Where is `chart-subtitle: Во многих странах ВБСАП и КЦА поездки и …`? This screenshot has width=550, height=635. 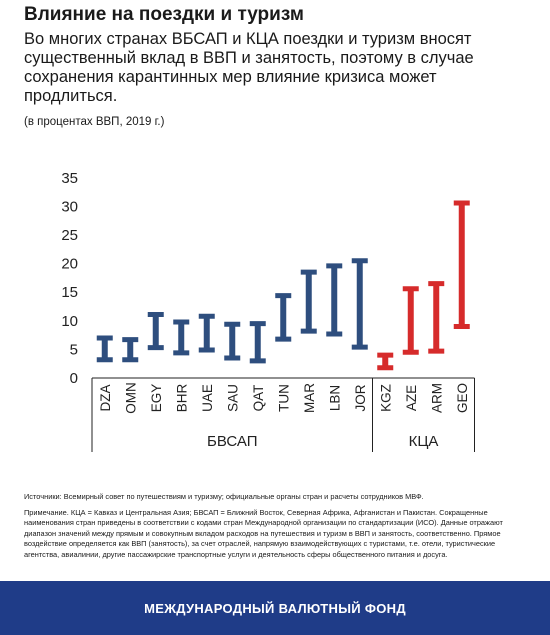 chart-subtitle: Во многих странах ВБСАП и КЦА поездки и … is located at coordinates (249, 67).